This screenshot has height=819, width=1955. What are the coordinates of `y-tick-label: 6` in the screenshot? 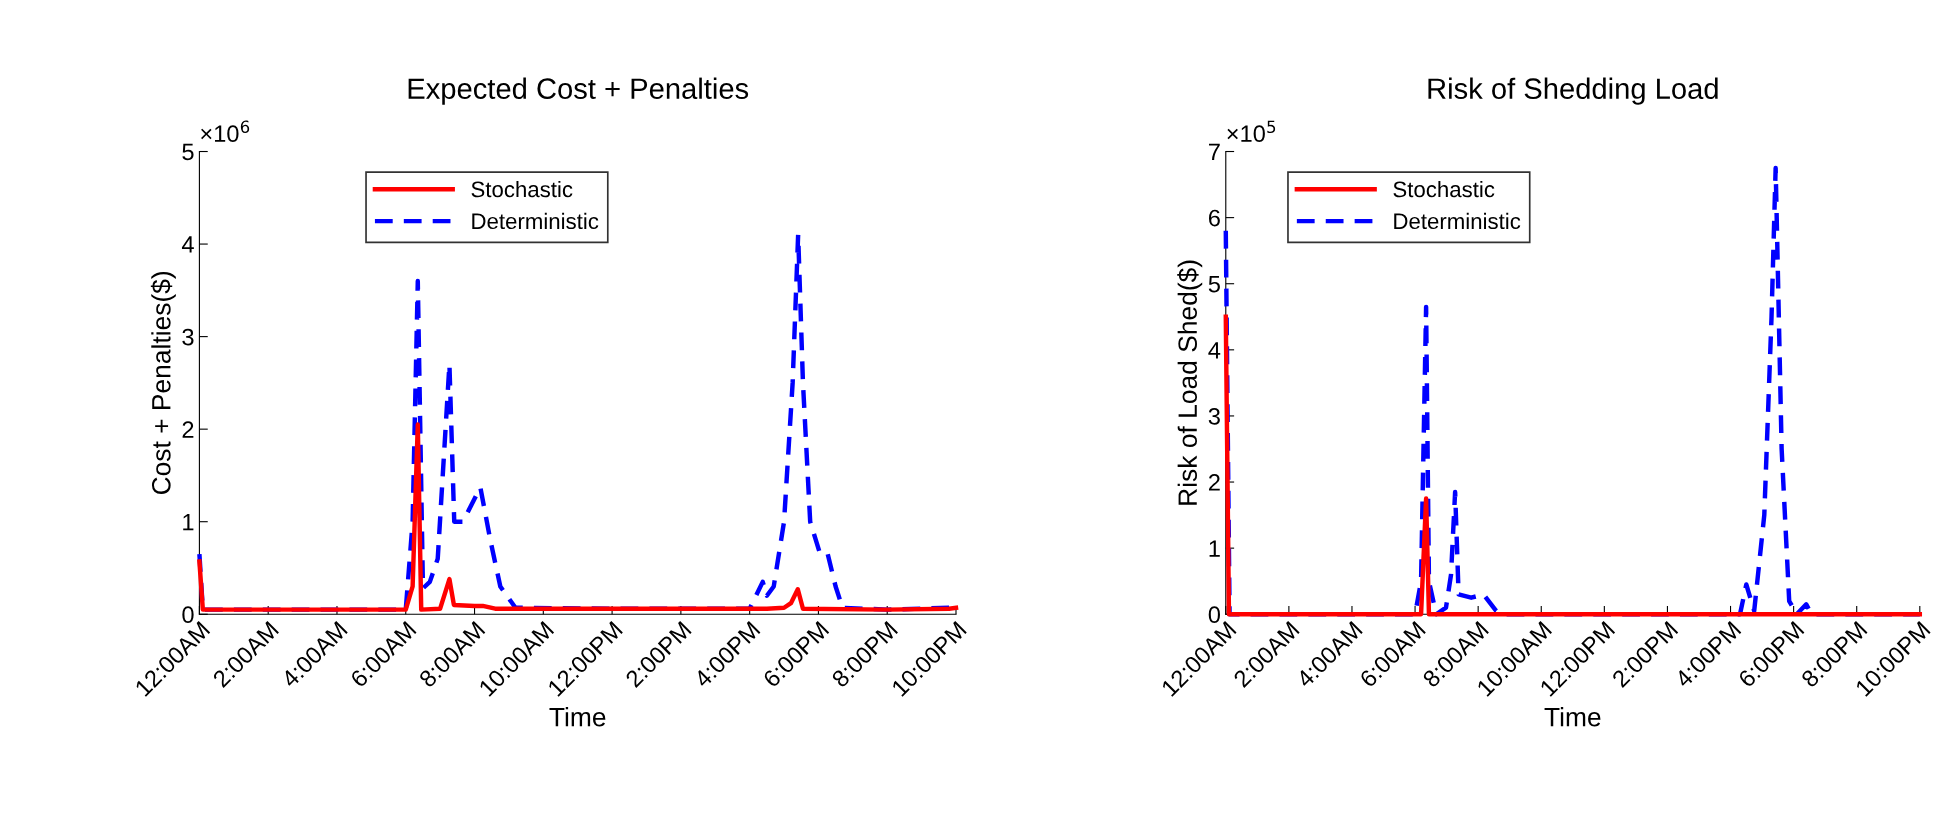 It's located at (1214, 218).